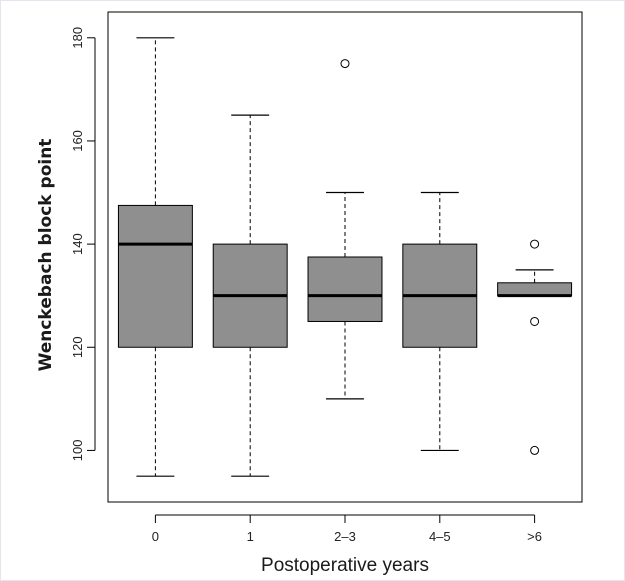  I want to click on y-tick-label: 100, so click(77, 451).